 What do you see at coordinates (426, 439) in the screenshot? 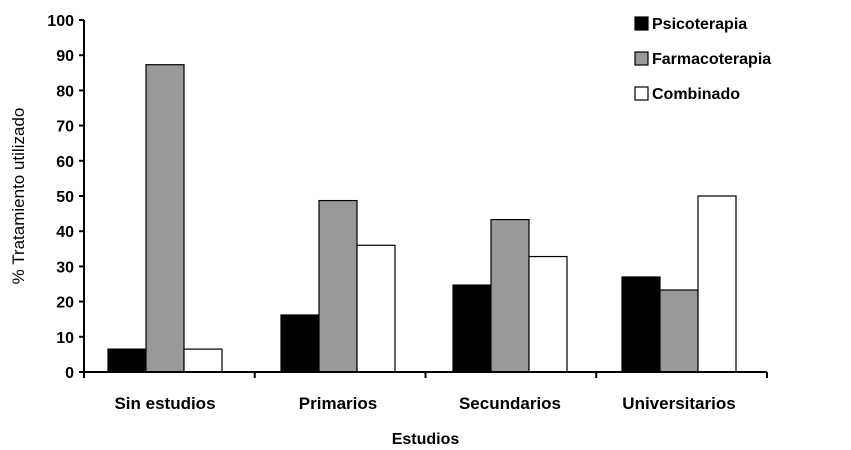
I see `x-axis-title: Estudios` at bounding box center [426, 439].